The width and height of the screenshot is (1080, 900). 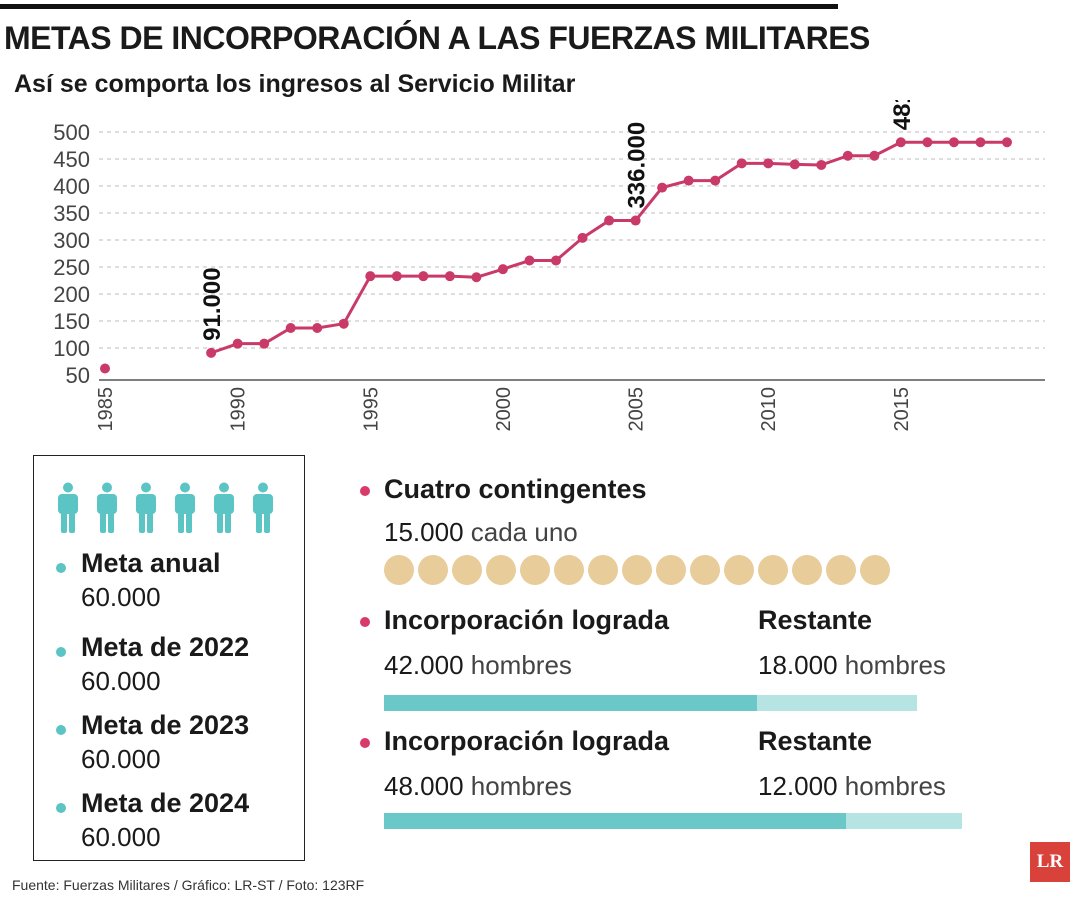 What do you see at coordinates (71, 132) in the screenshot?
I see `y-tick-label: 500` at bounding box center [71, 132].